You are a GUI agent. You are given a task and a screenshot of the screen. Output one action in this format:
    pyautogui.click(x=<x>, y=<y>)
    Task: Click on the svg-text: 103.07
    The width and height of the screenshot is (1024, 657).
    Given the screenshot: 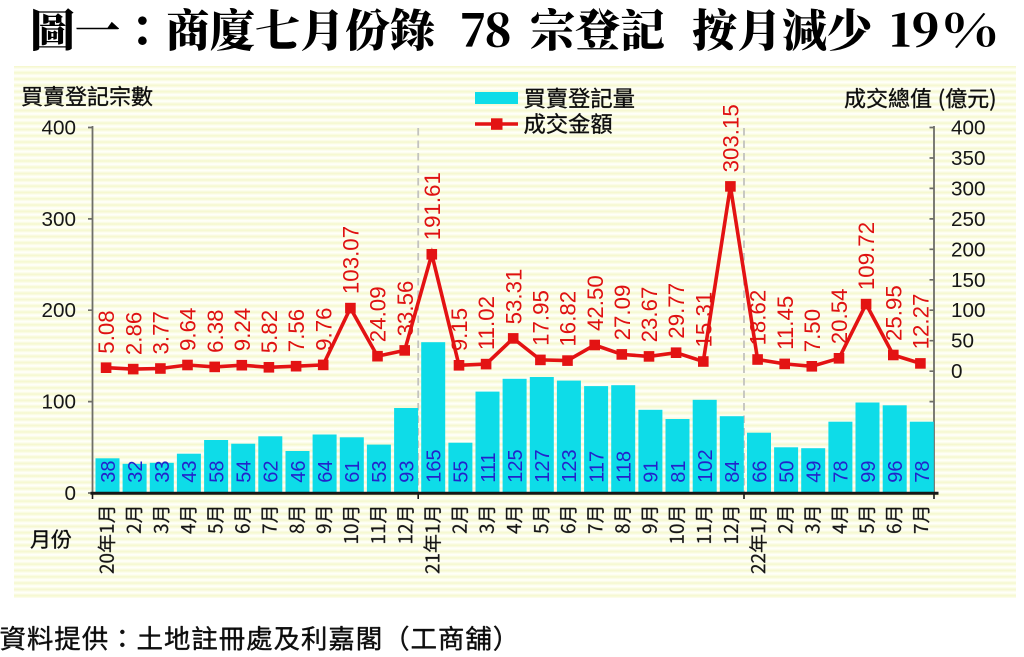 What is the action you would take?
    pyautogui.click(x=351, y=260)
    